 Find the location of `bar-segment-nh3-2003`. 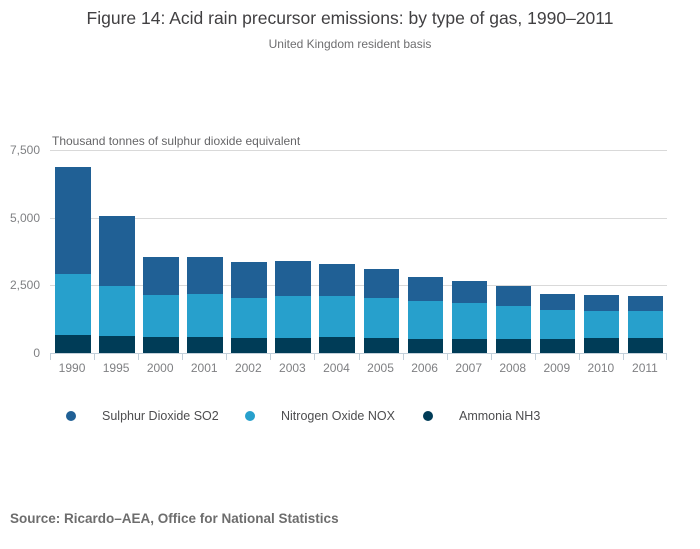

bar-segment-nh3-2003 is located at coordinates (293, 345).